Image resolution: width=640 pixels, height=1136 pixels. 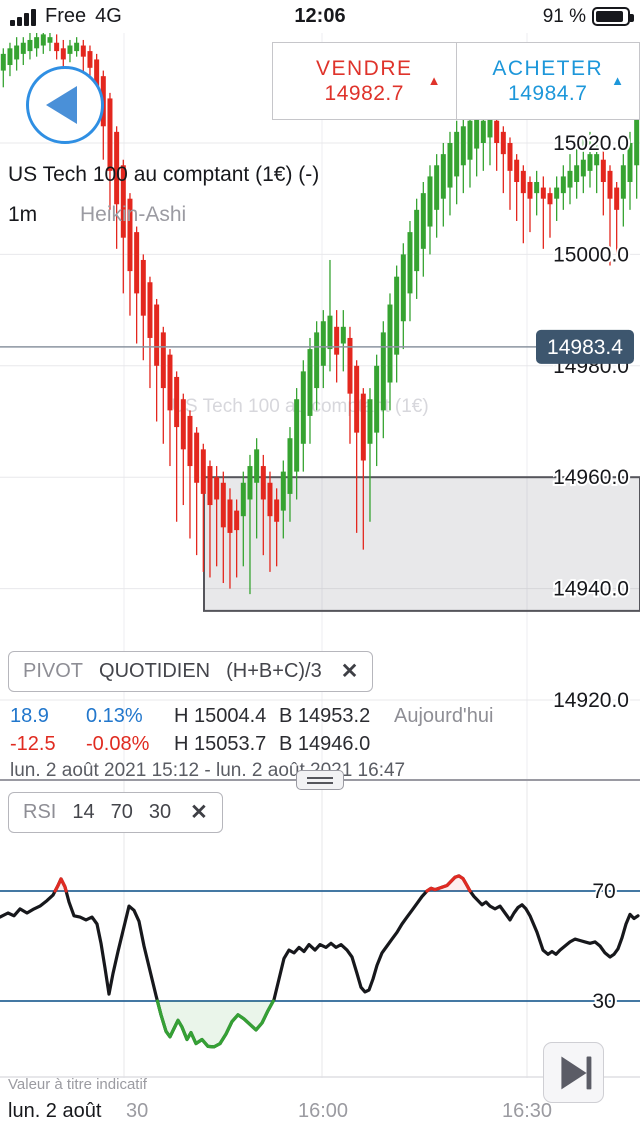 I want to click on back-button, so click(x=65, y=105).